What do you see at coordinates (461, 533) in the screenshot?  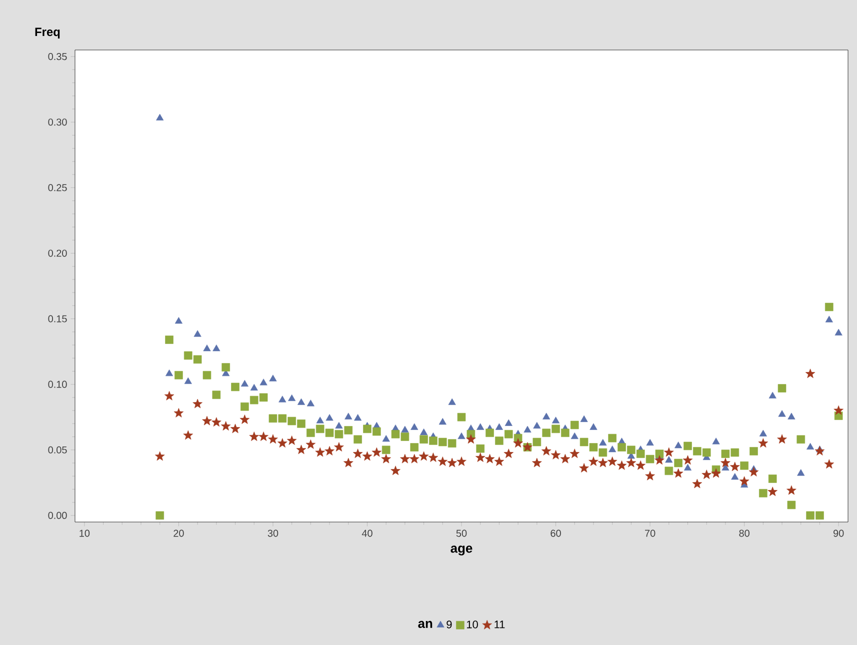 I see `x-tick-label: 50` at bounding box center [461, 533].